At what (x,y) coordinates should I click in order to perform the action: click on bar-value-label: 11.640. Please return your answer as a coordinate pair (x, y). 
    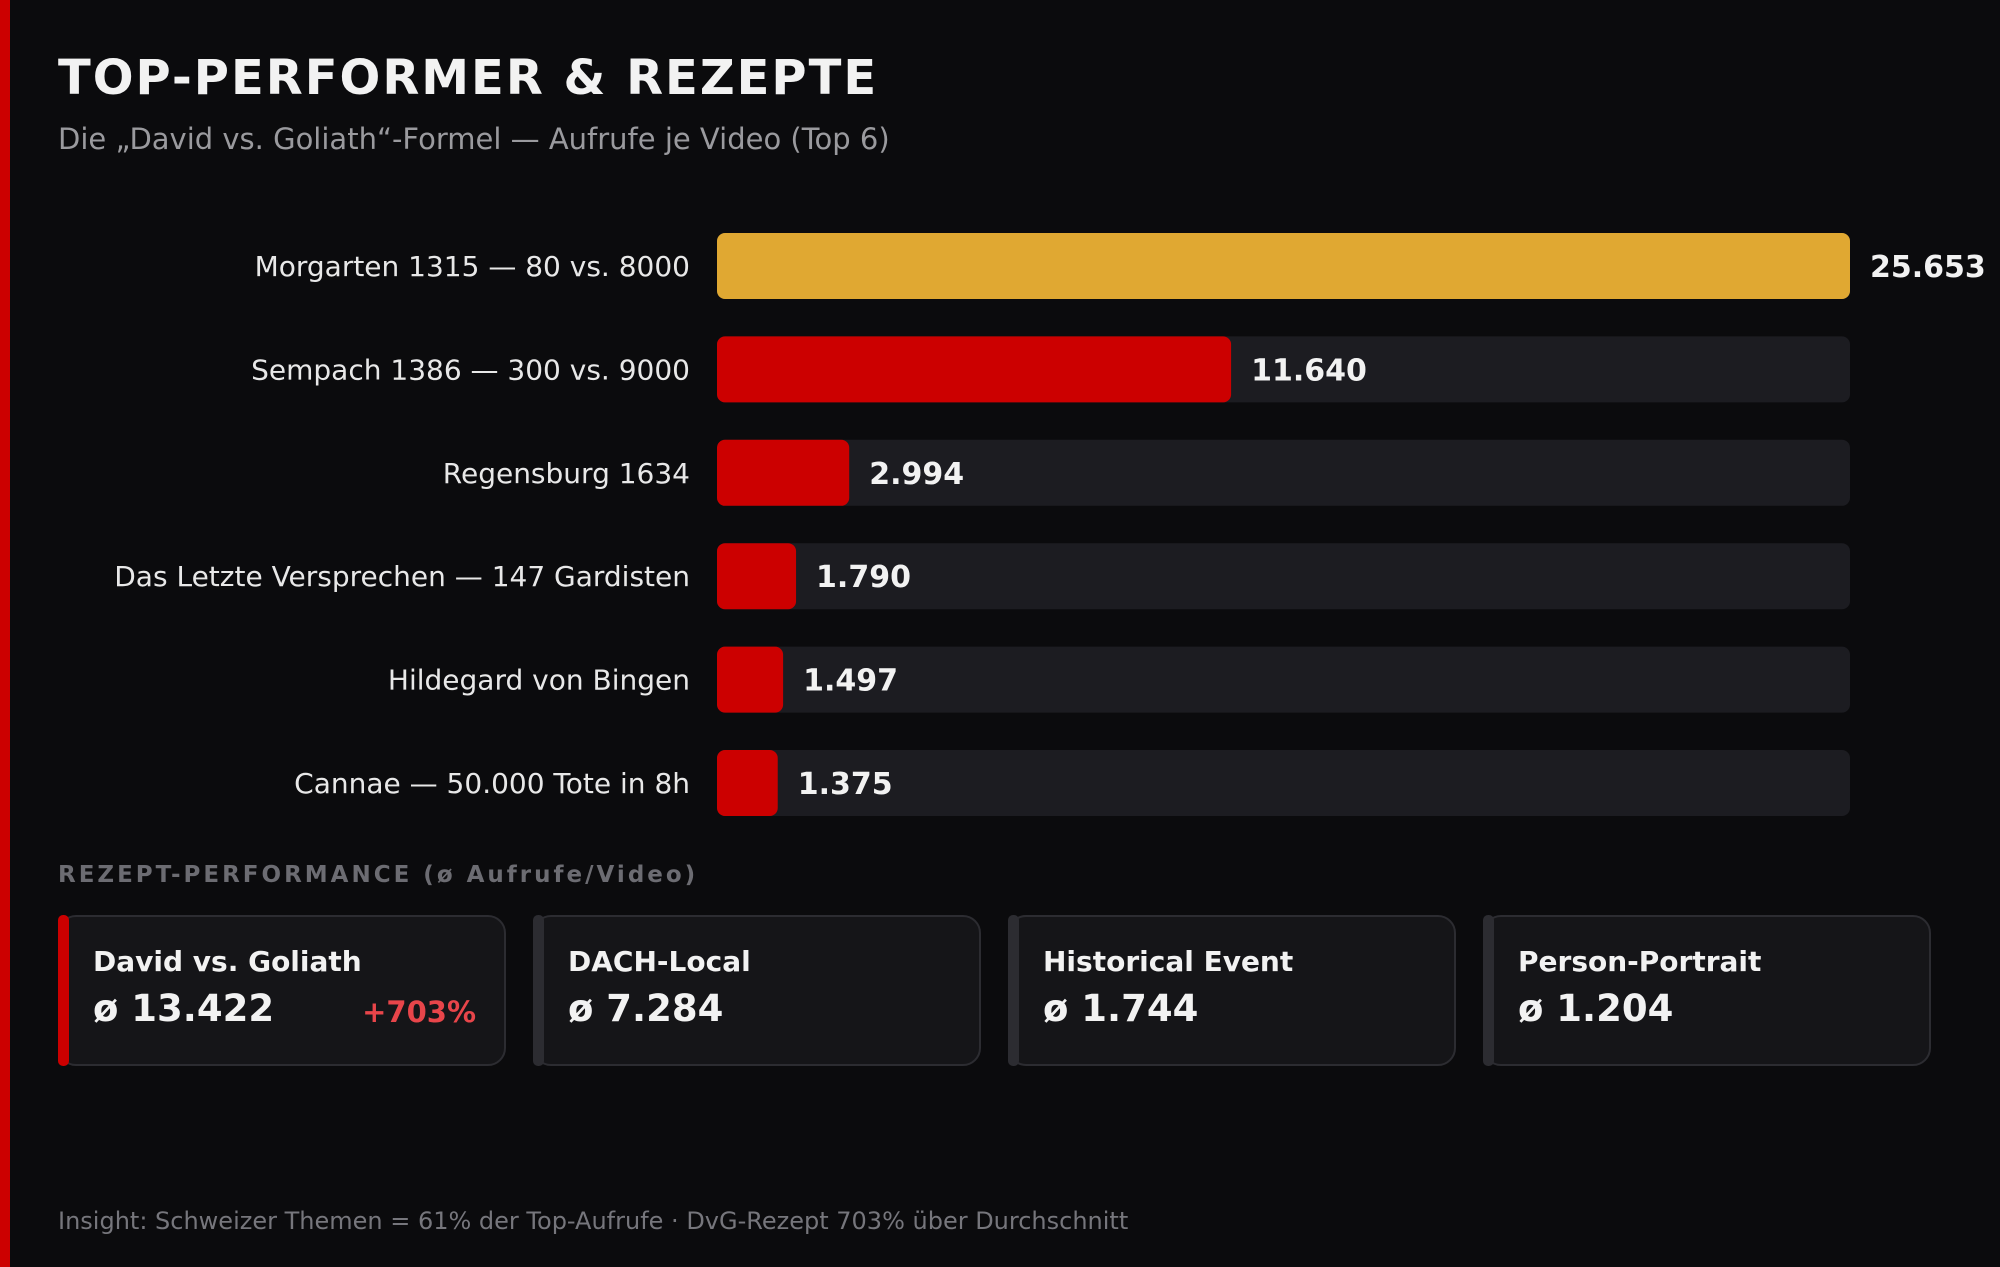
    Looking at the image, I should click on (1309, 370).